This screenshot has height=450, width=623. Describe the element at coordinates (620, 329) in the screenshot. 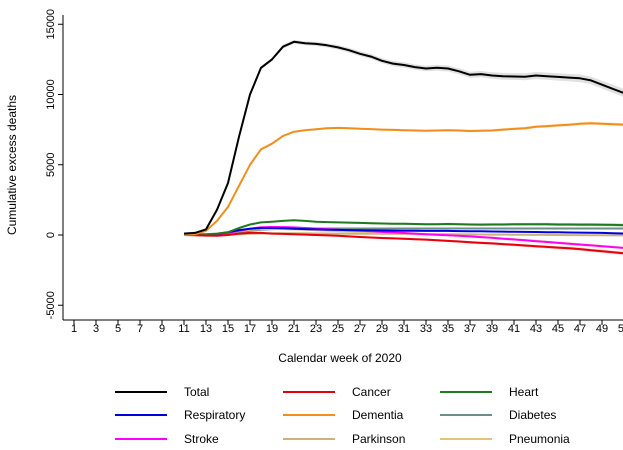

I see `x-tick-label: 51` at that location.